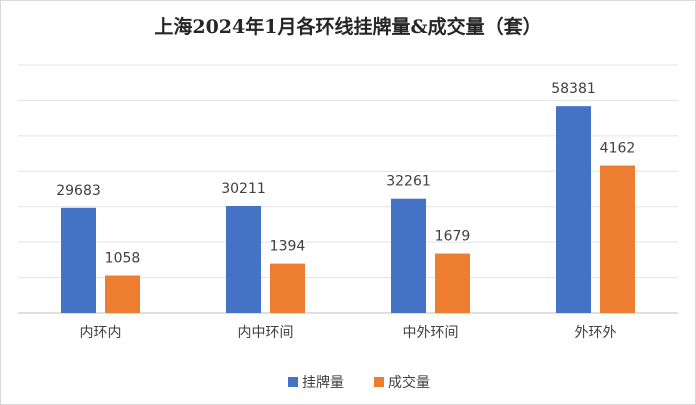 Image resolution: width=696 pixels, height=405 pixels. I want to click on data-label: 1679, so click(453, 237).